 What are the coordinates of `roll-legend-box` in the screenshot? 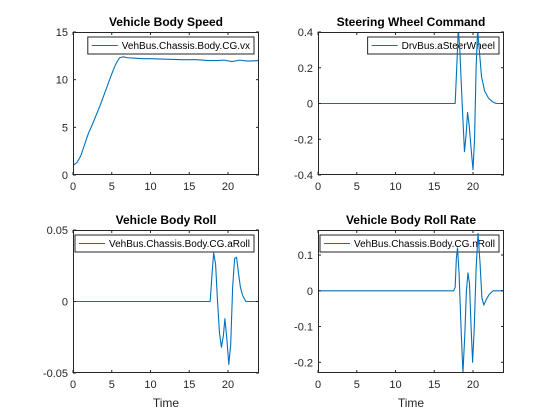 It's located at (164, 243).